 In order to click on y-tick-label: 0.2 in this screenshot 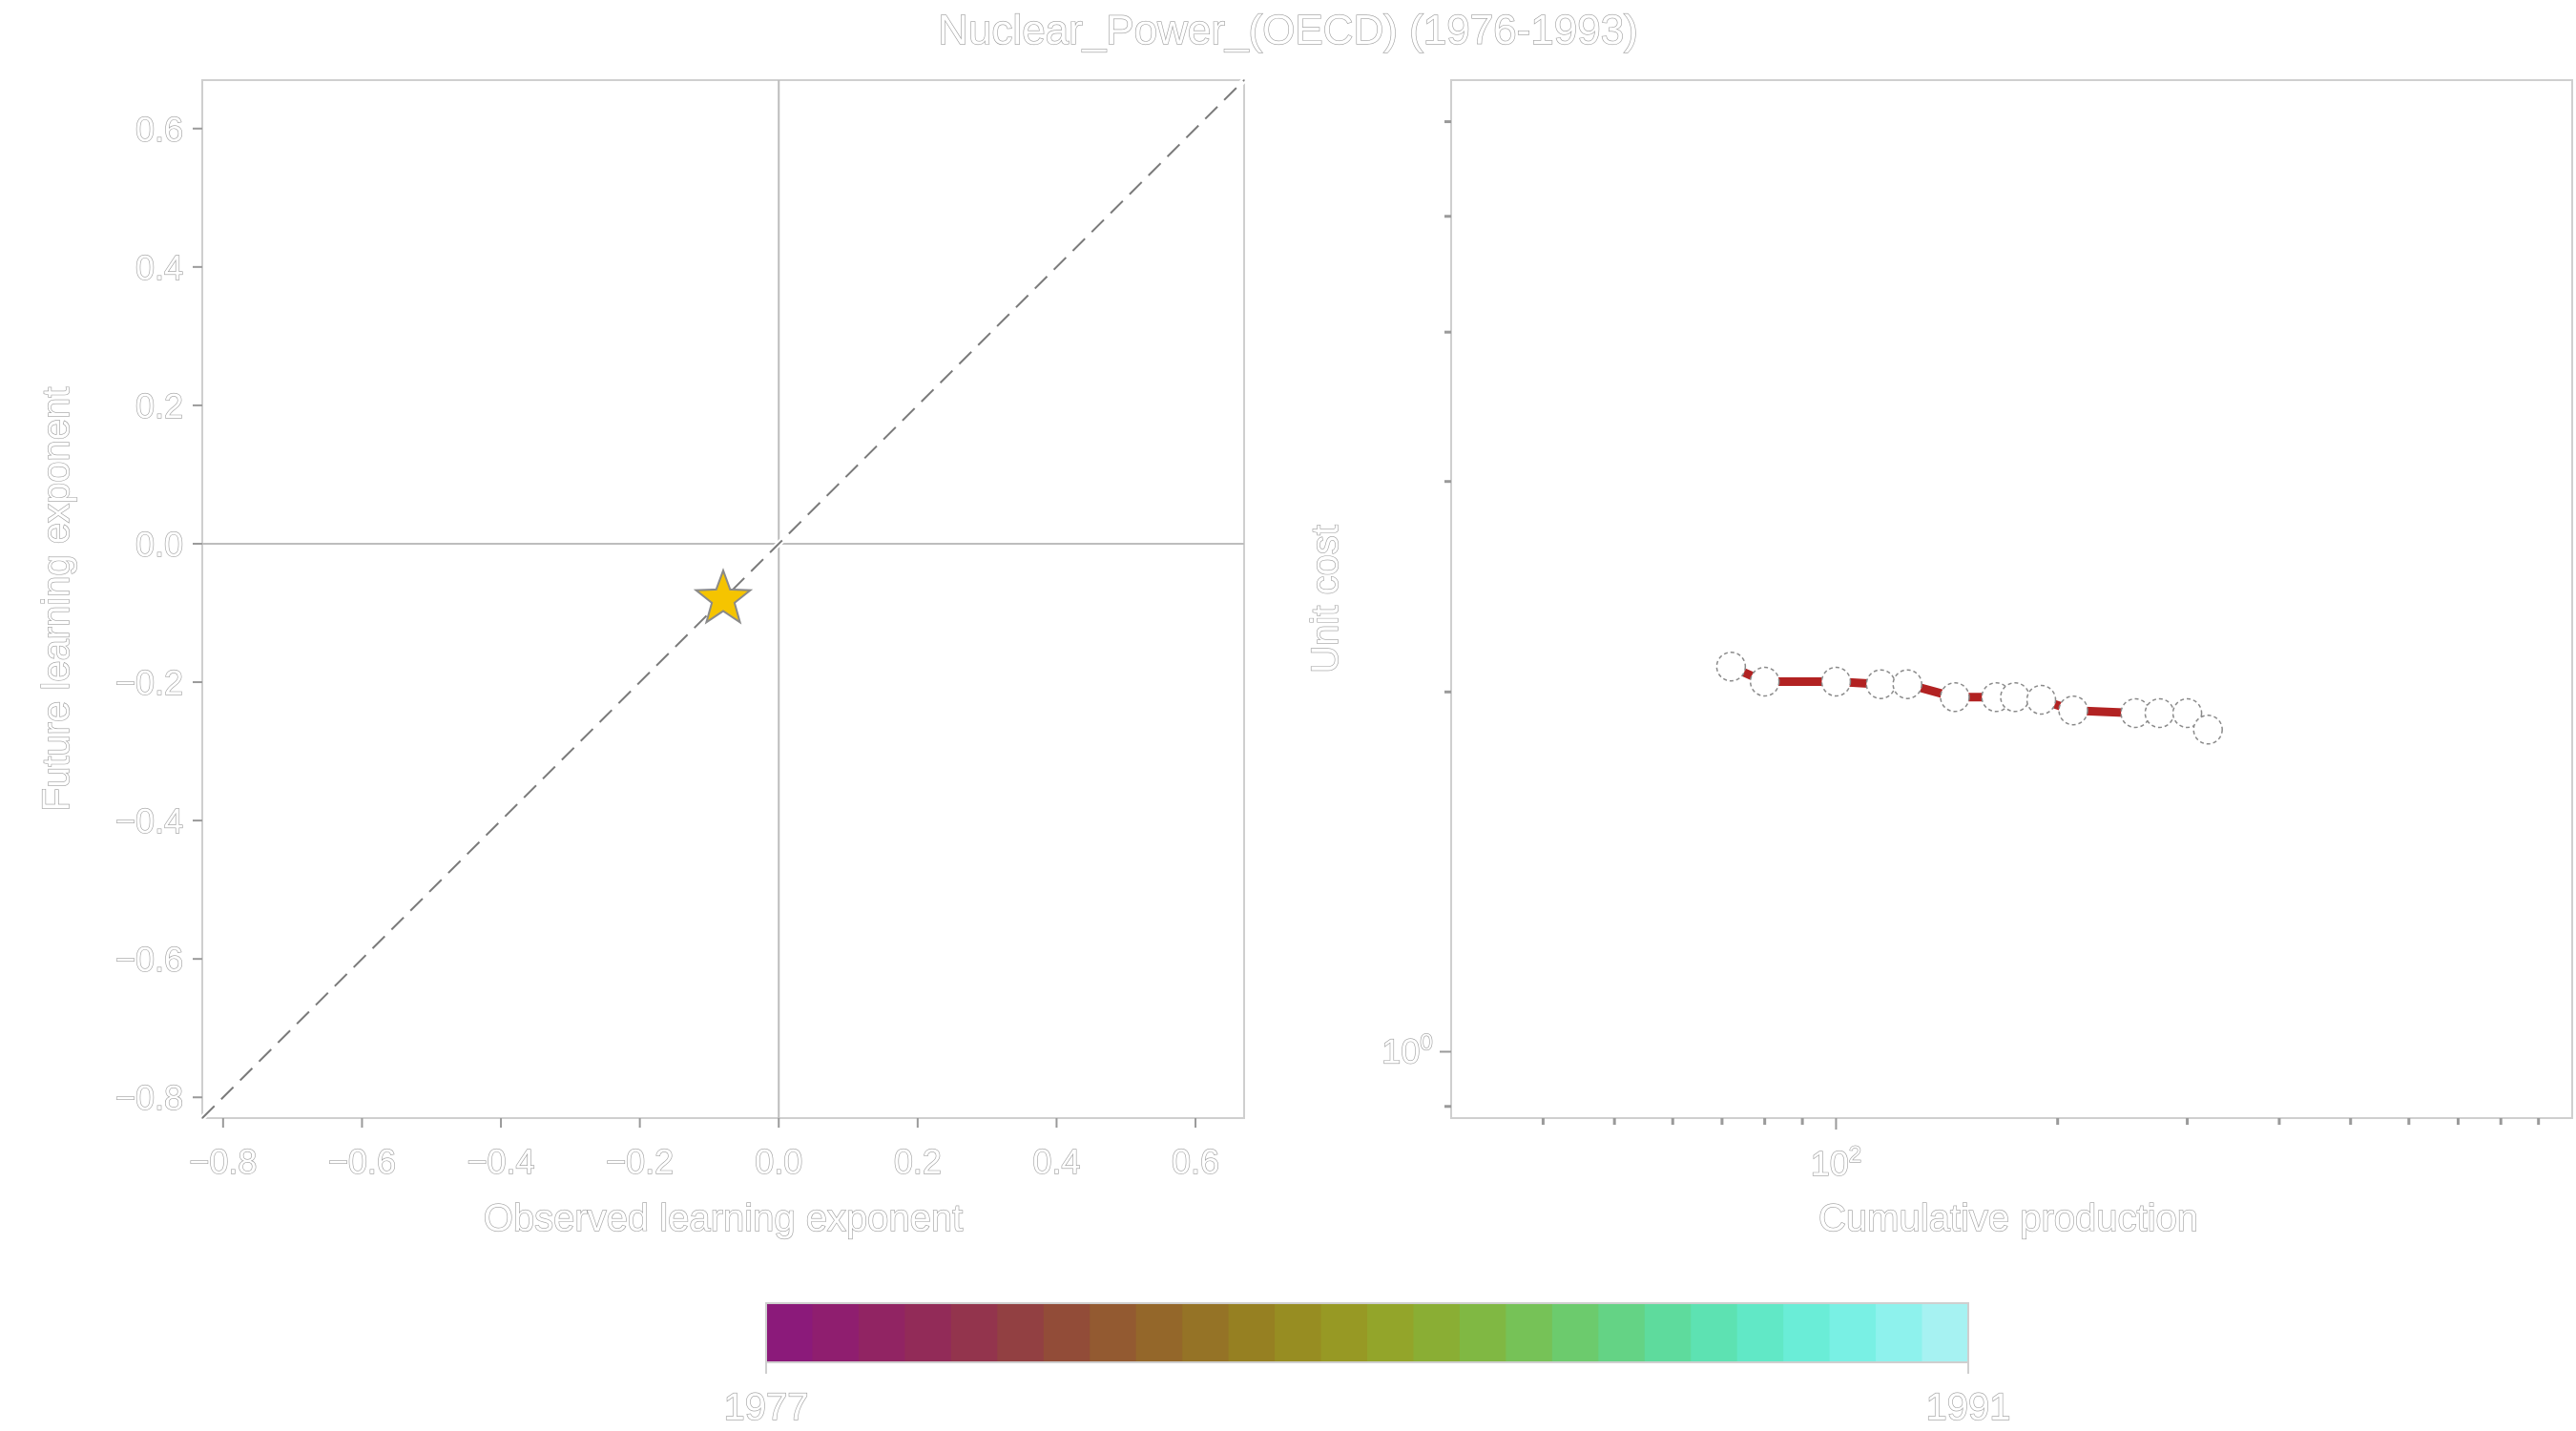, I will do `click(159, 405)`.